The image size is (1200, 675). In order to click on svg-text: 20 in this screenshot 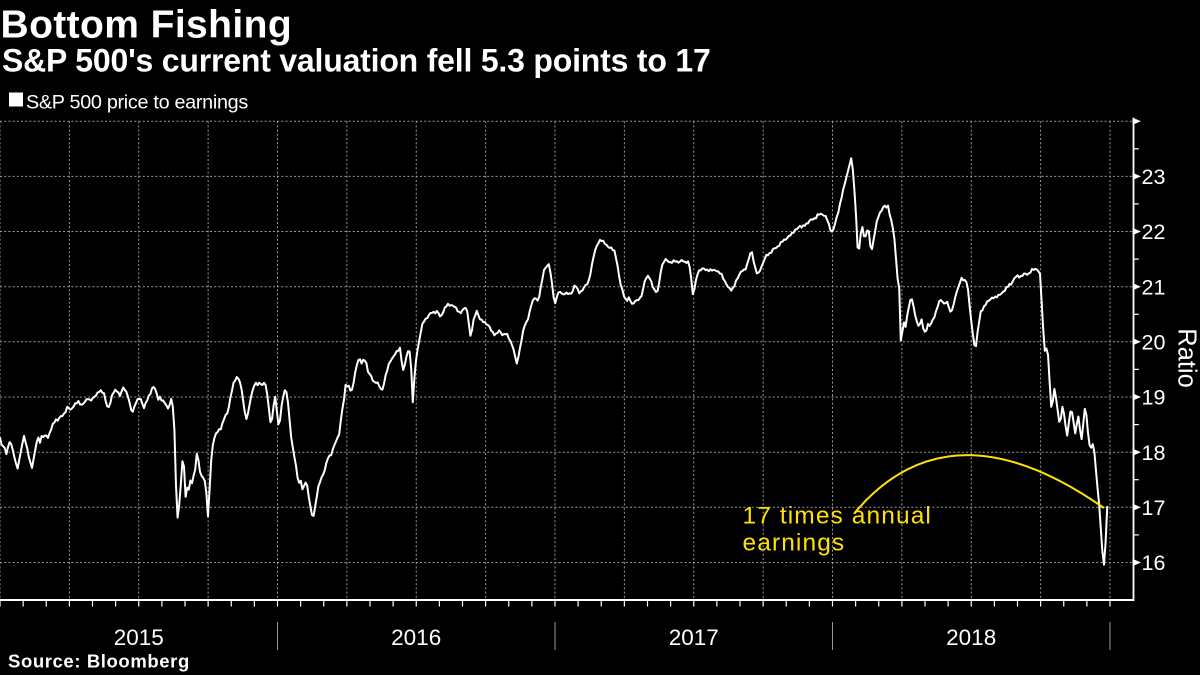, I will do `click(1154, 342)`.